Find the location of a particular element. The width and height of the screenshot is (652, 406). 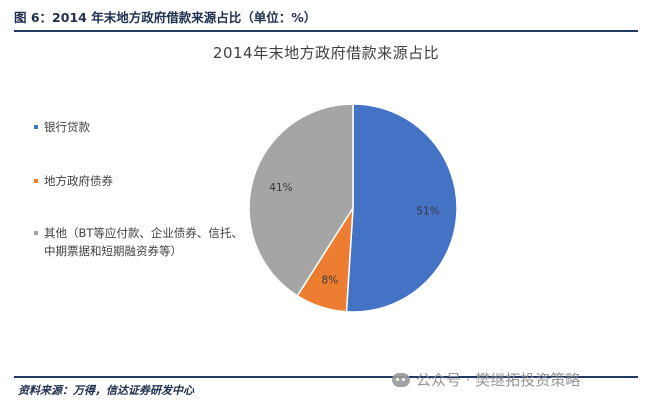

watermark-text: 公众号 · 樊继拓投资策略 is located at coordinates (498, 380).